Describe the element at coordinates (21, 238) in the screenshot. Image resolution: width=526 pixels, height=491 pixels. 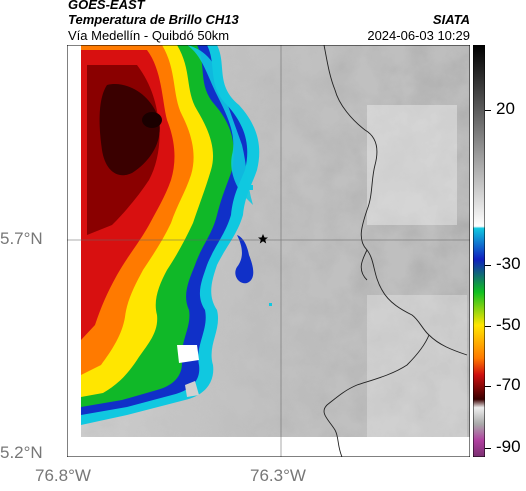
I see `y-tick-5.7N: 5.7°N` at that location.